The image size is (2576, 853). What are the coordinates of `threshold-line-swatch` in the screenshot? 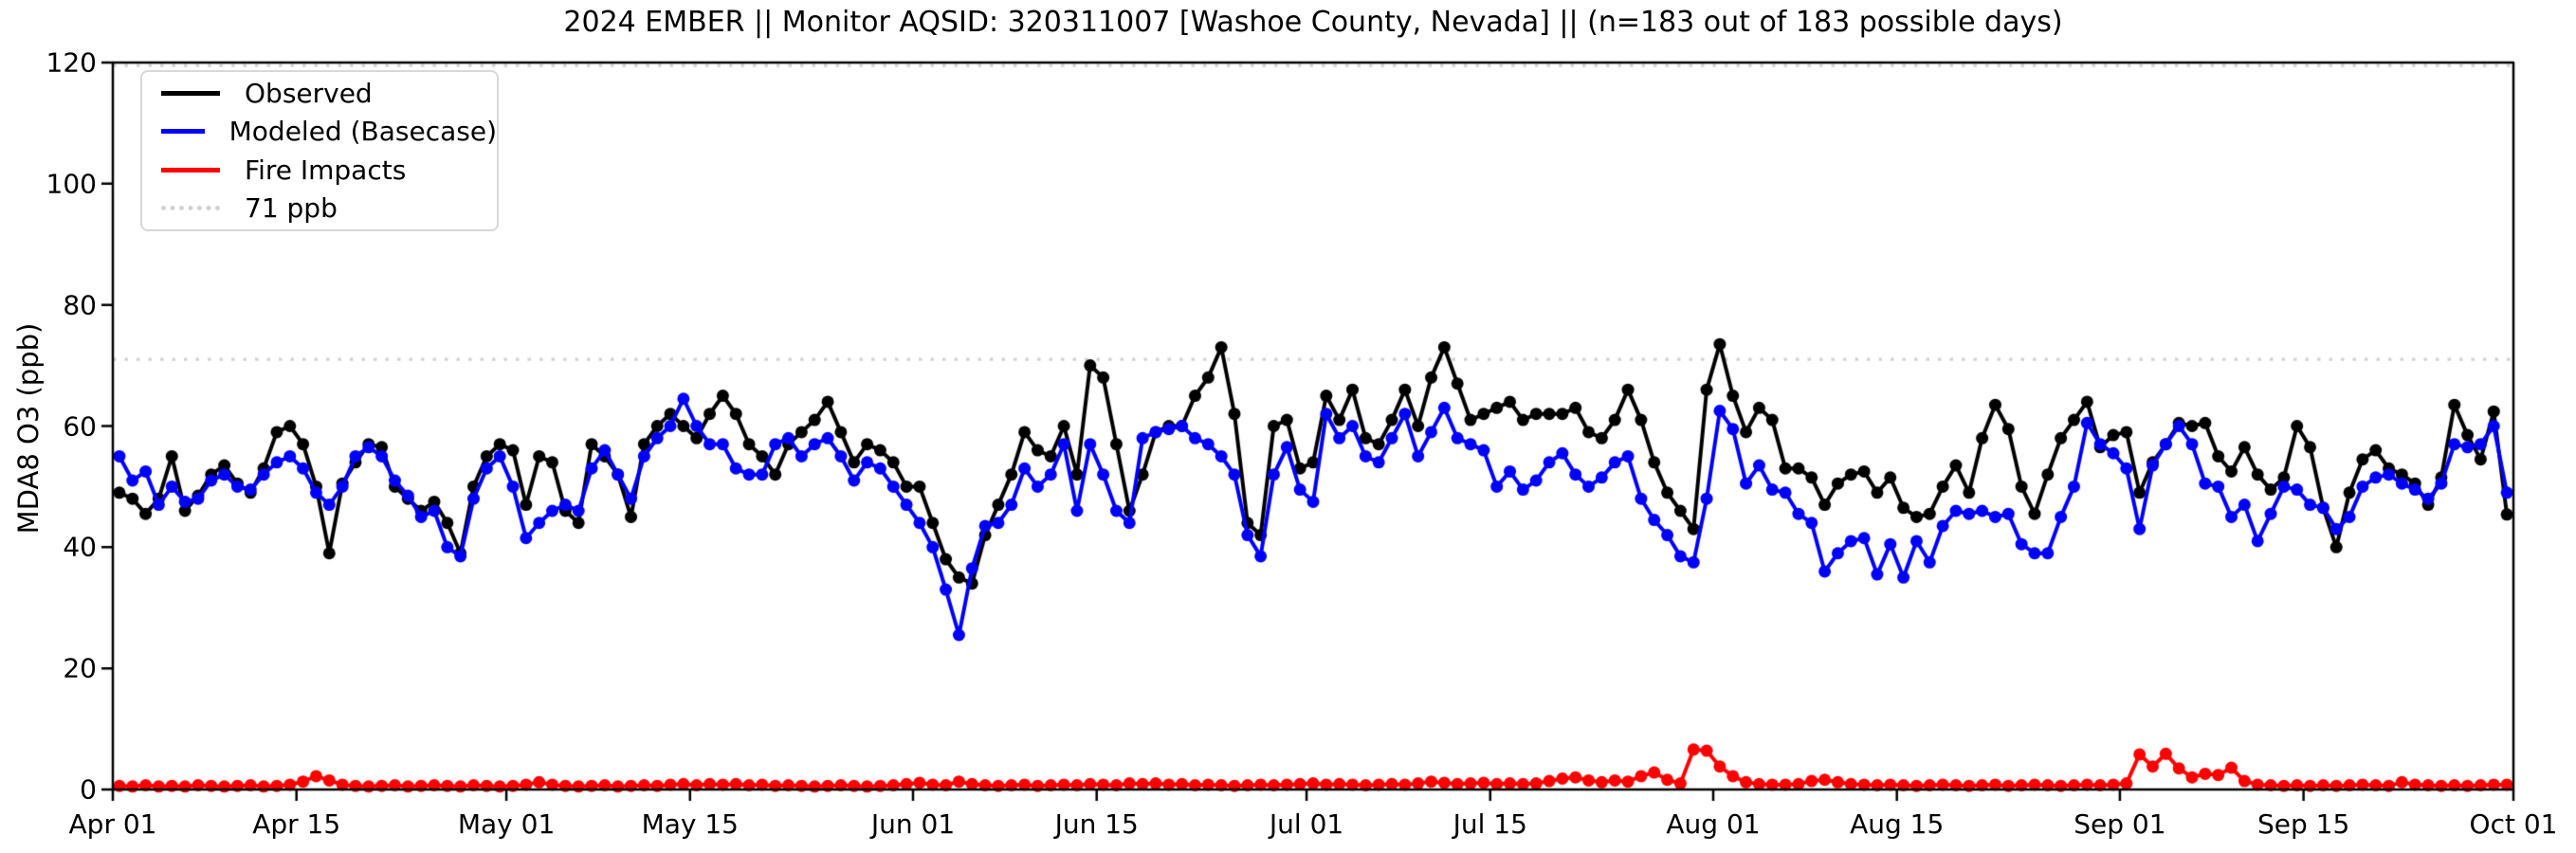 It's located at (190, 208).